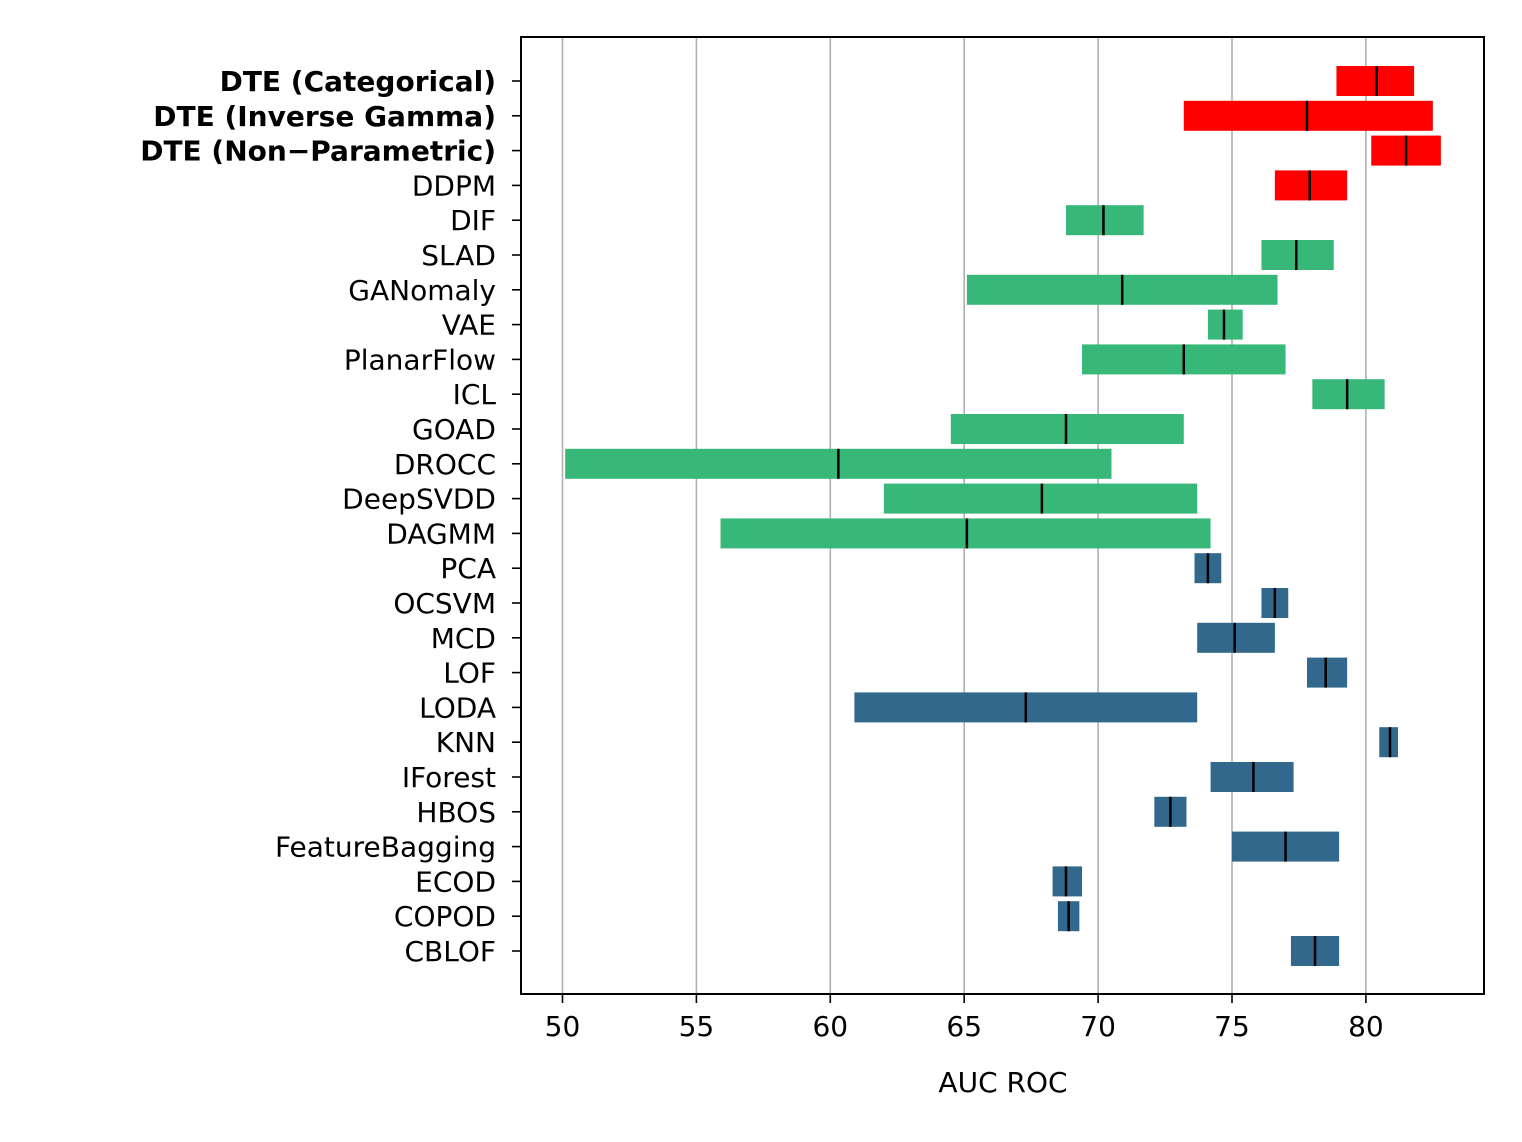 Image resolution: width=1522 pixels, height=1142 pixels. What do you see at coordinates (445, 464) in the screenshot?
I see `y-tick-label: DROCC` at bounding box center [445, 464].